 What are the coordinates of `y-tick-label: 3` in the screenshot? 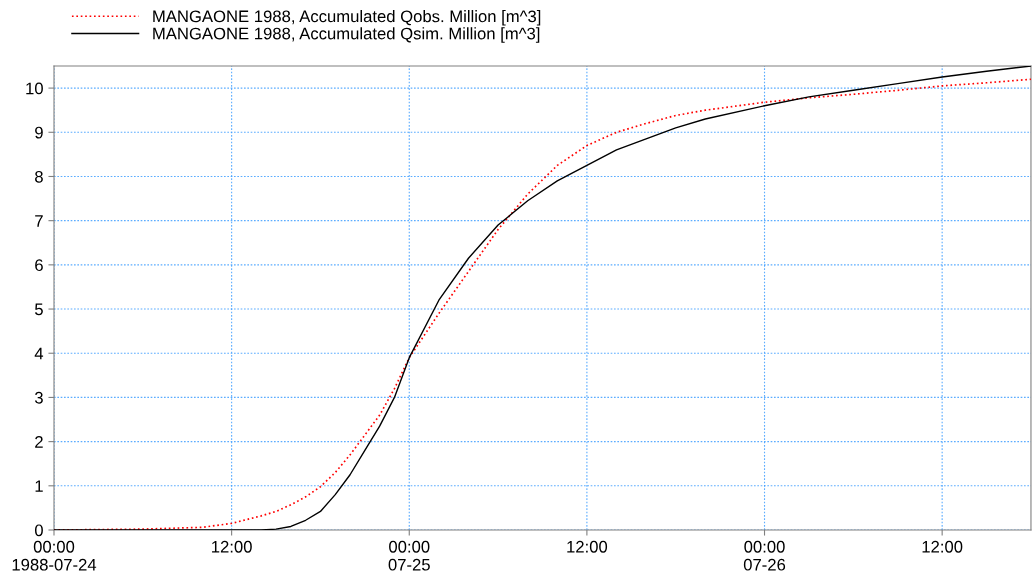 It's located at (38, 397).